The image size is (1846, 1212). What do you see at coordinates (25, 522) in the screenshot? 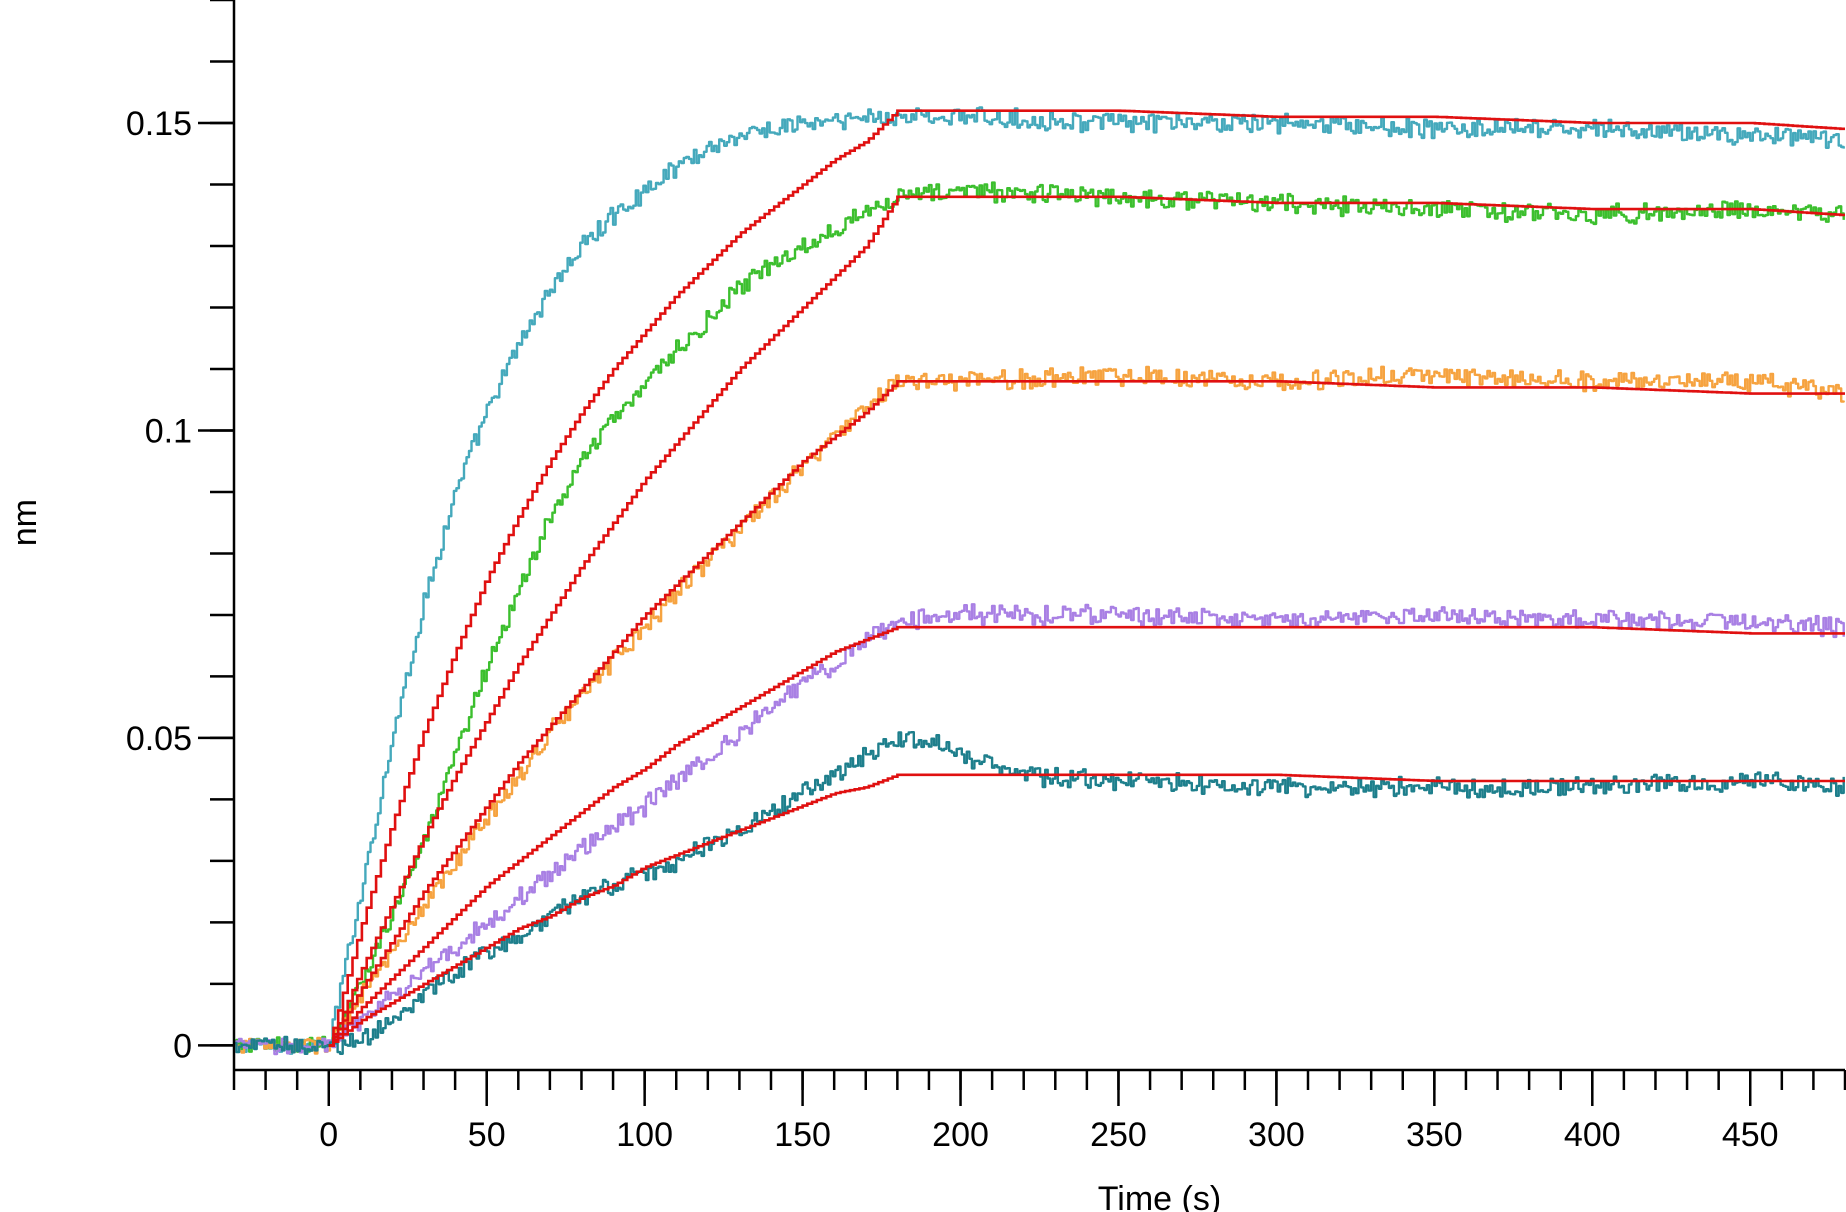
I see `y-axis-title: nm` at bounding box center [25, 522].